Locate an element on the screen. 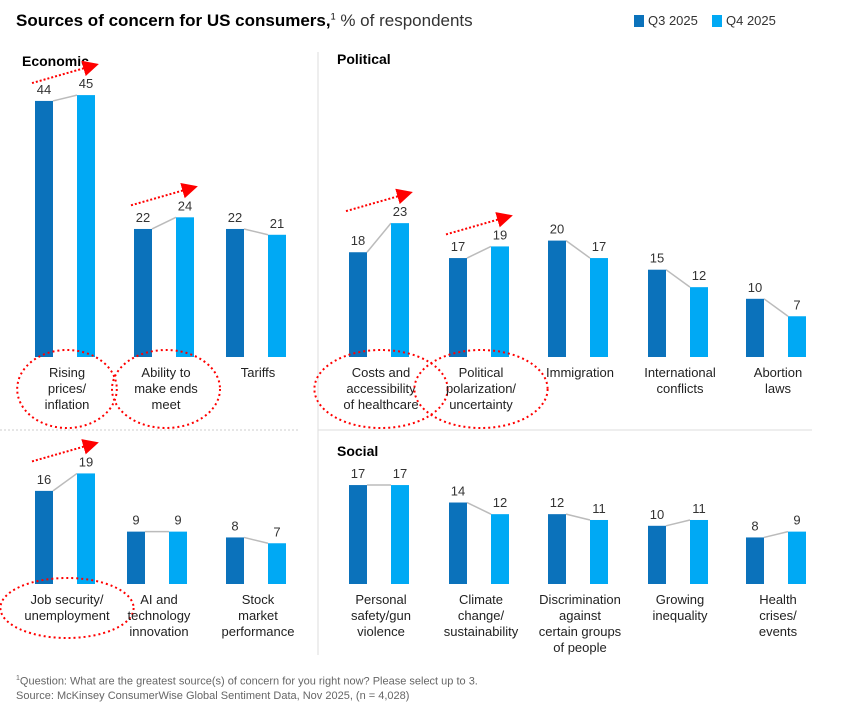  category-label: unemployment is located at coordinates (67, 615).